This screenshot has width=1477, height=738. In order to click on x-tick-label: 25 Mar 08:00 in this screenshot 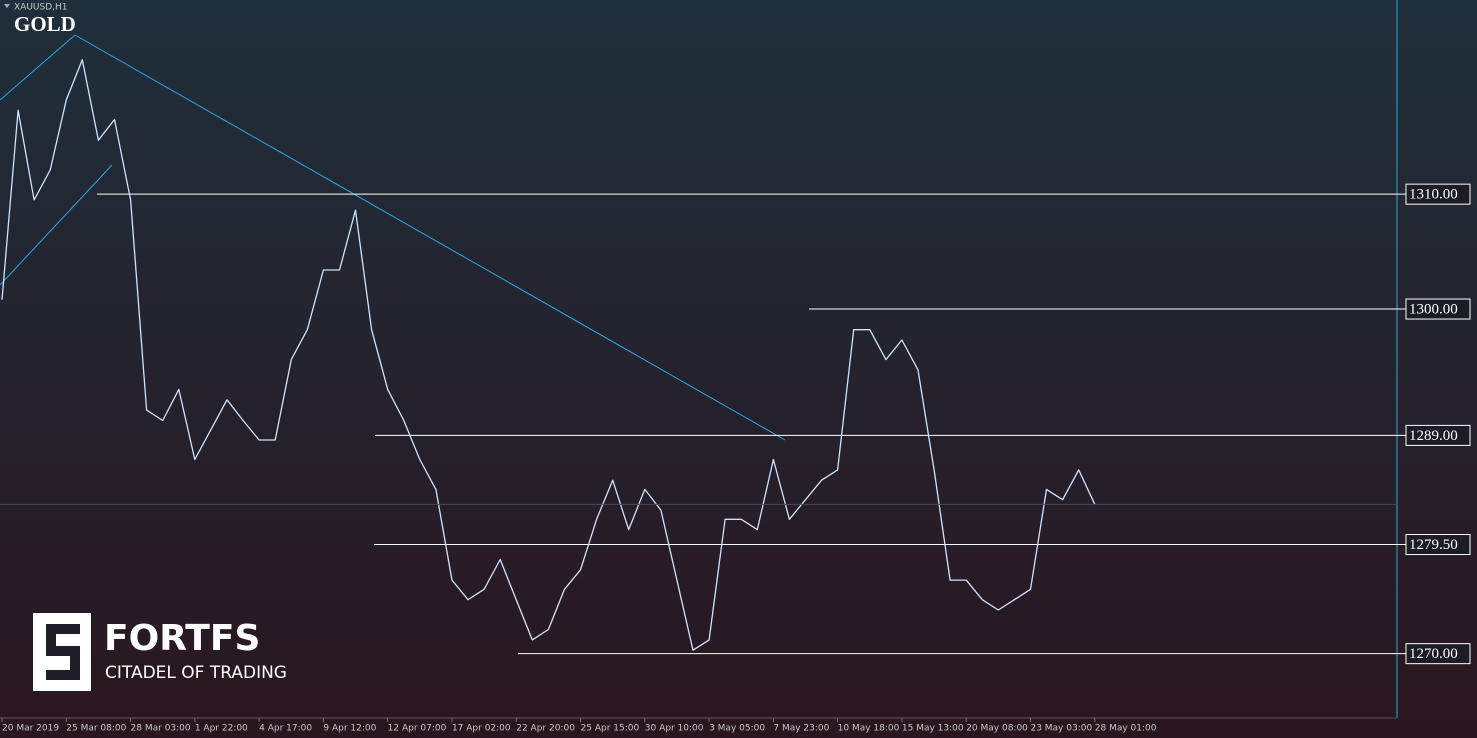, I will do `click(96, 729)`.